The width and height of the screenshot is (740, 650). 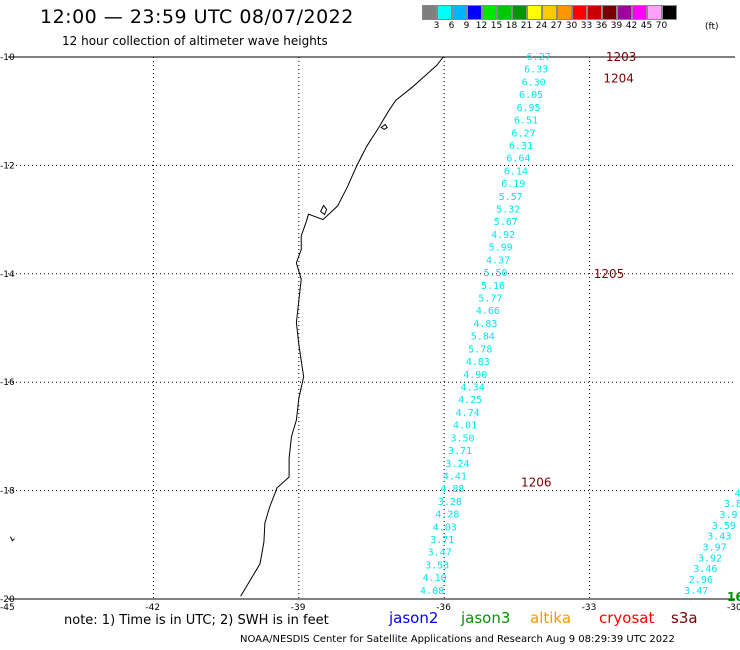 I want to click on swh-value-label: 3.53, so click(x=437, y=565).